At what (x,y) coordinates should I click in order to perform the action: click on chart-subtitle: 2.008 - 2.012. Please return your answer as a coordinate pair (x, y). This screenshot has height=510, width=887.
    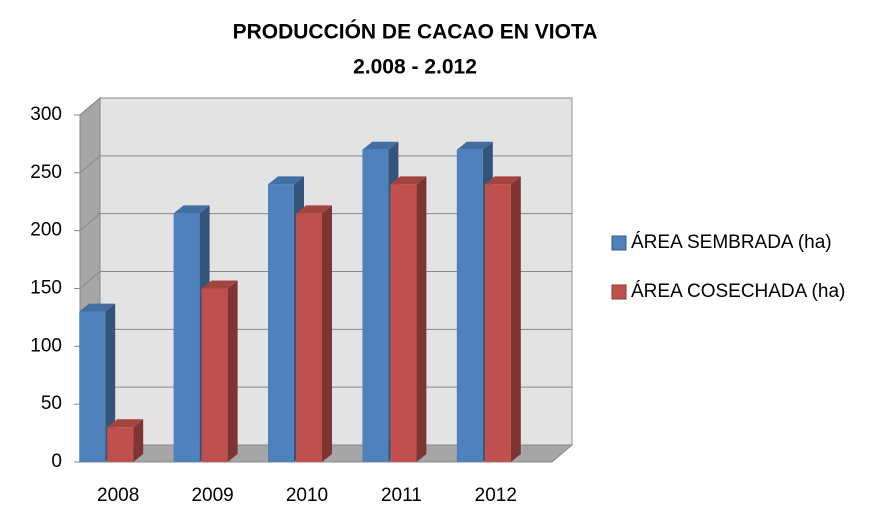
    Looking at the image, I should click on (415, 67).